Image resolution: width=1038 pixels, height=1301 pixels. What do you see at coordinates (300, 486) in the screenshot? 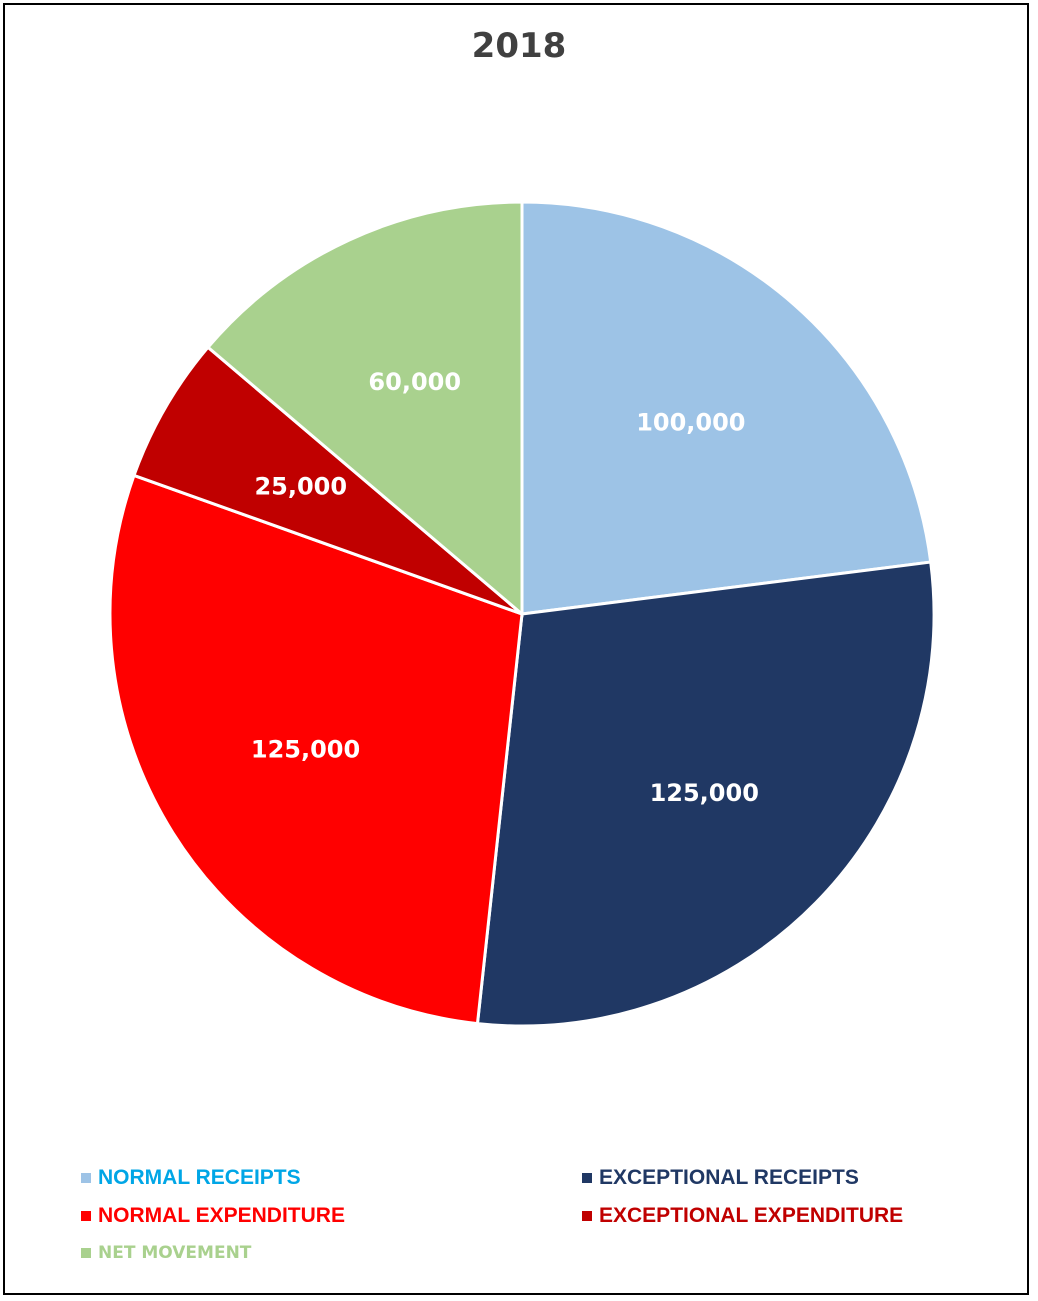
I see `data-label-exceptional-expenditure: 25,000` at bounding box center [300, 486].